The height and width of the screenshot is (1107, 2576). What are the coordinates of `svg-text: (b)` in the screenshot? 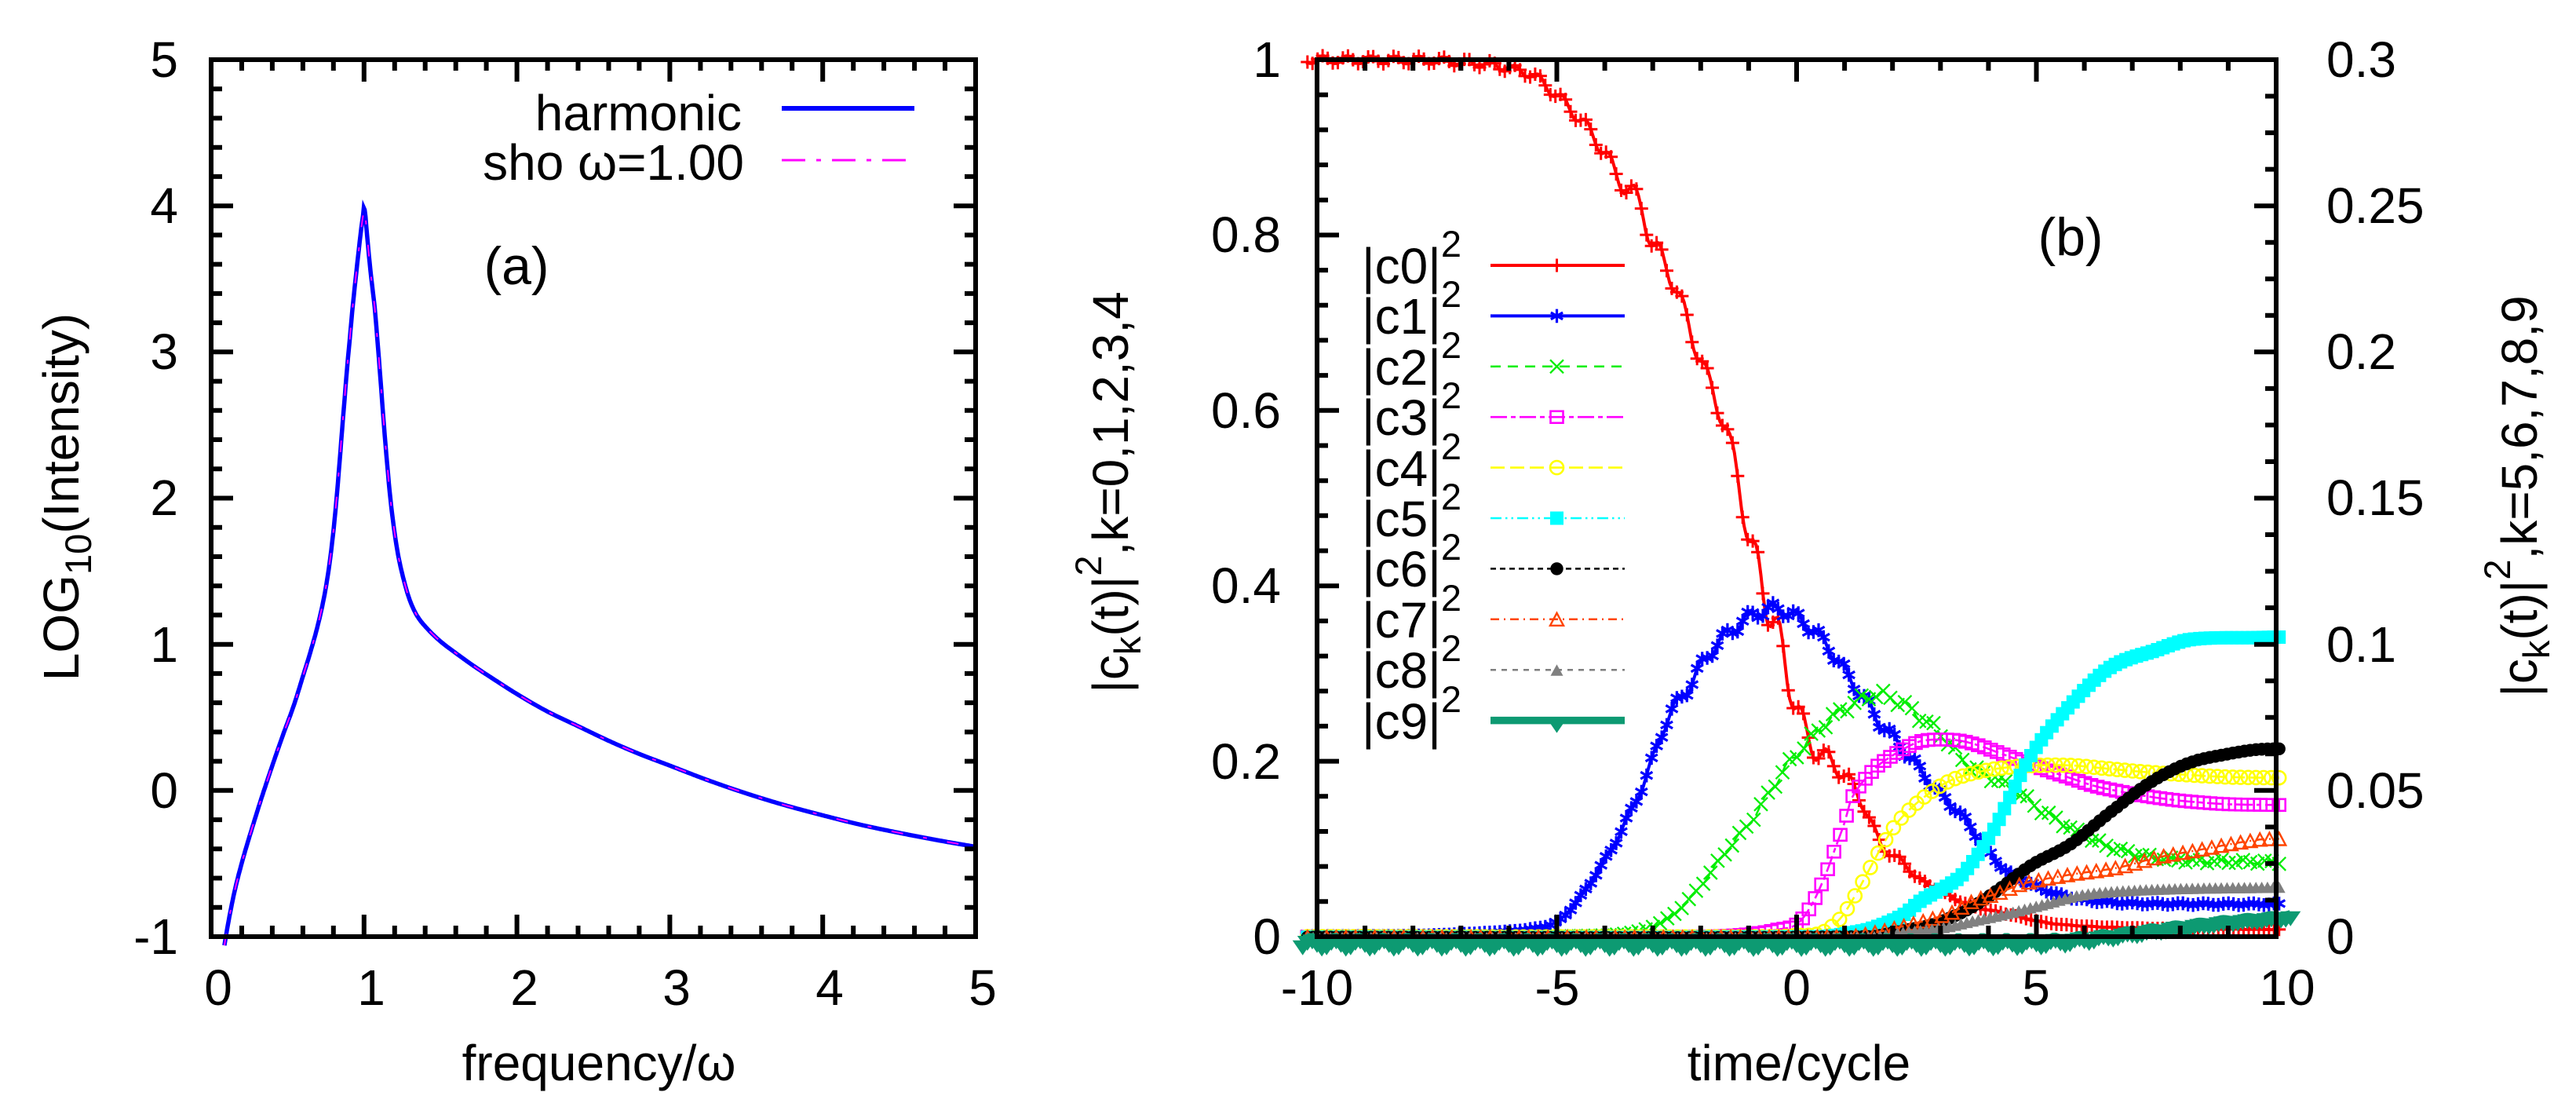 It's located at (2070, 237).